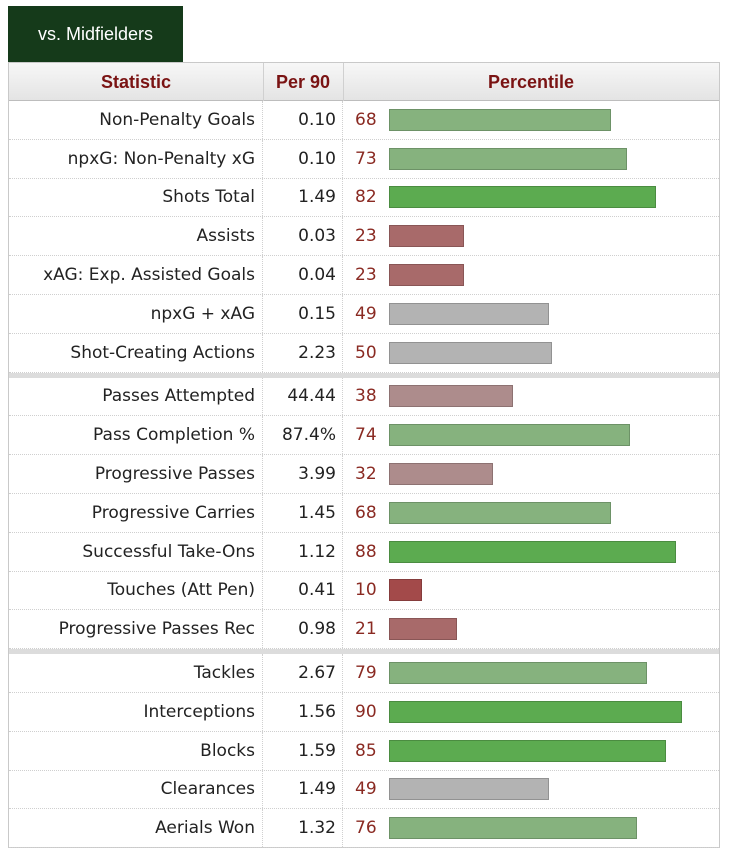  Describe the element at coordinates (136, 712) in the screenshot. I see `statistic-label: Interceptions` at that location.